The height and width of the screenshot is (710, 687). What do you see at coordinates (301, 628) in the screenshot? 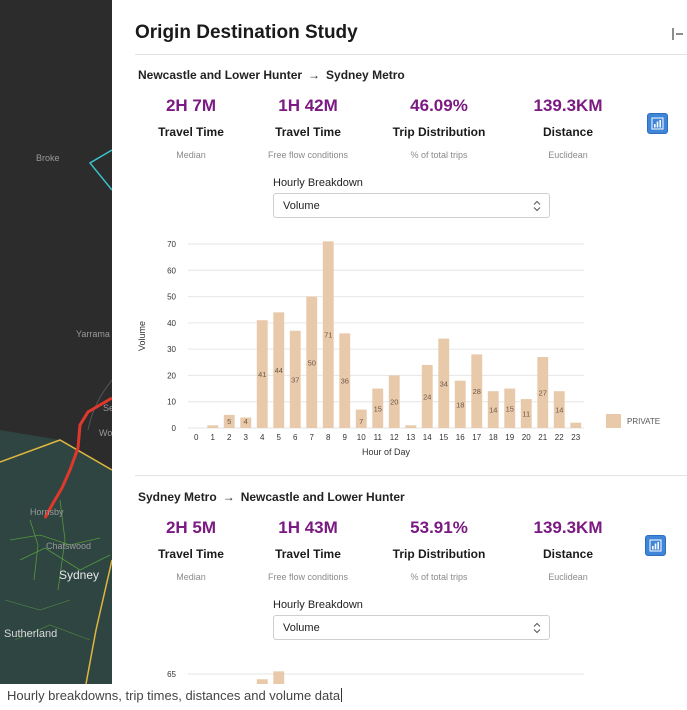
I see `metric-select-value: Volume` at bounding box center [301, 628].